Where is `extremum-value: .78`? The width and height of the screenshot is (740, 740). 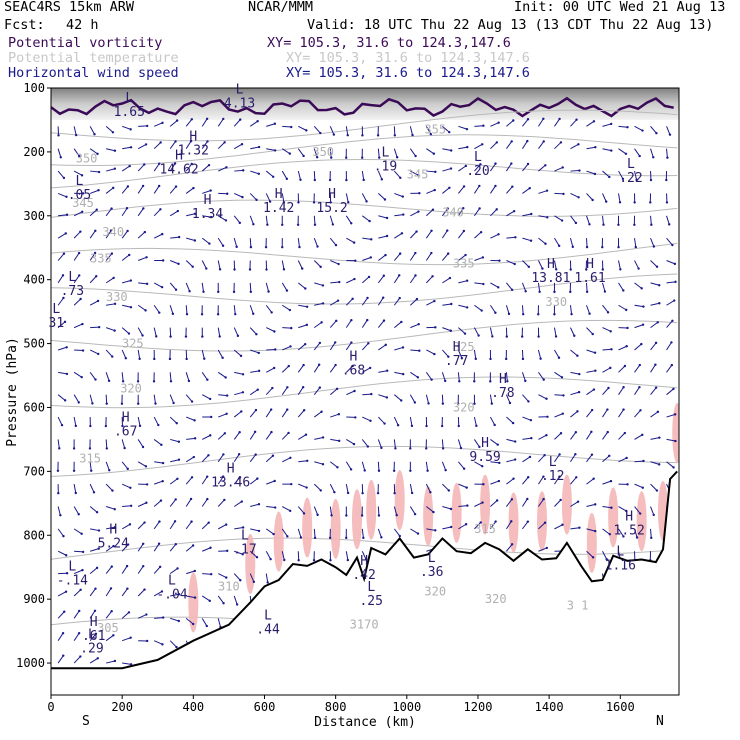 extremum-value: .78 is located at coordinates (502, 393).